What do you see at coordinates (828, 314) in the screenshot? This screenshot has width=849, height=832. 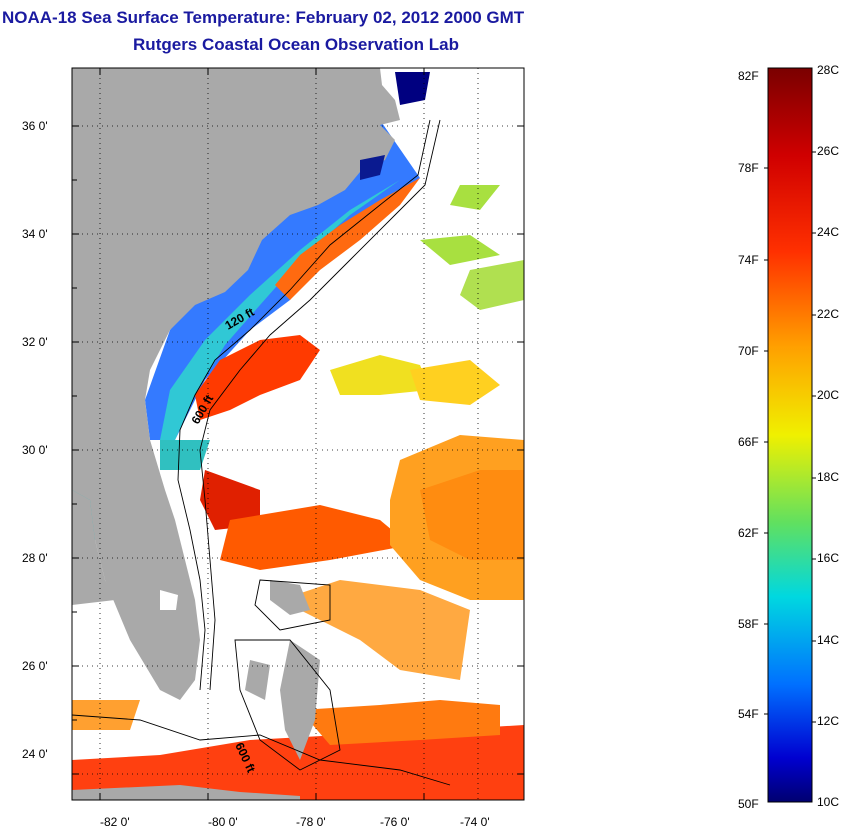 I see `c-label: 22C` at bounding box center [828, 314].